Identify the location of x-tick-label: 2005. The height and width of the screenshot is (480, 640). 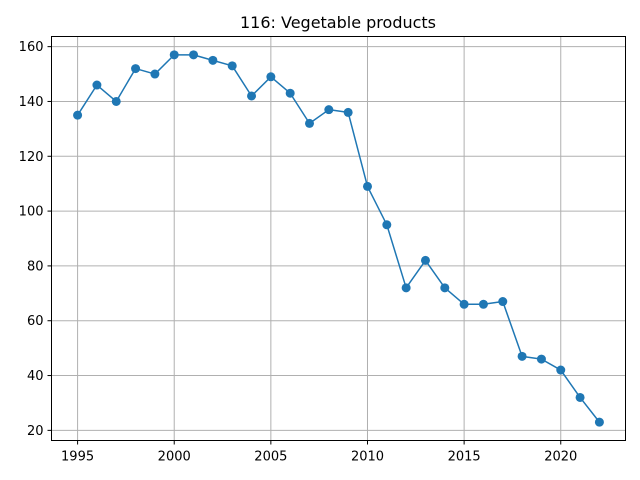
(270, 457).